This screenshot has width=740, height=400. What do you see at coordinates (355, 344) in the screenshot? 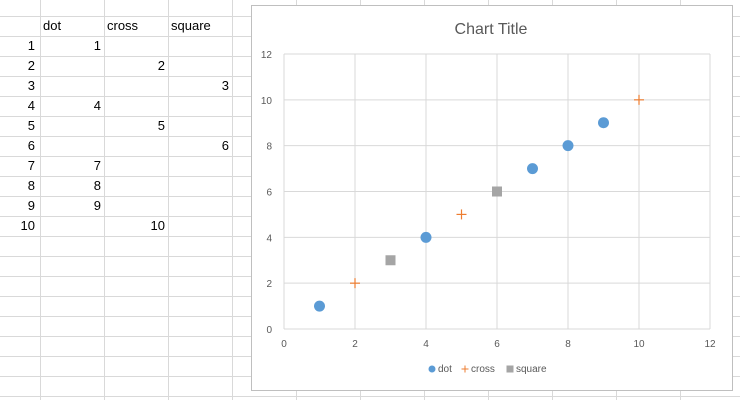
I see `x-tick-label: 2` at bounding box center [355, 344].